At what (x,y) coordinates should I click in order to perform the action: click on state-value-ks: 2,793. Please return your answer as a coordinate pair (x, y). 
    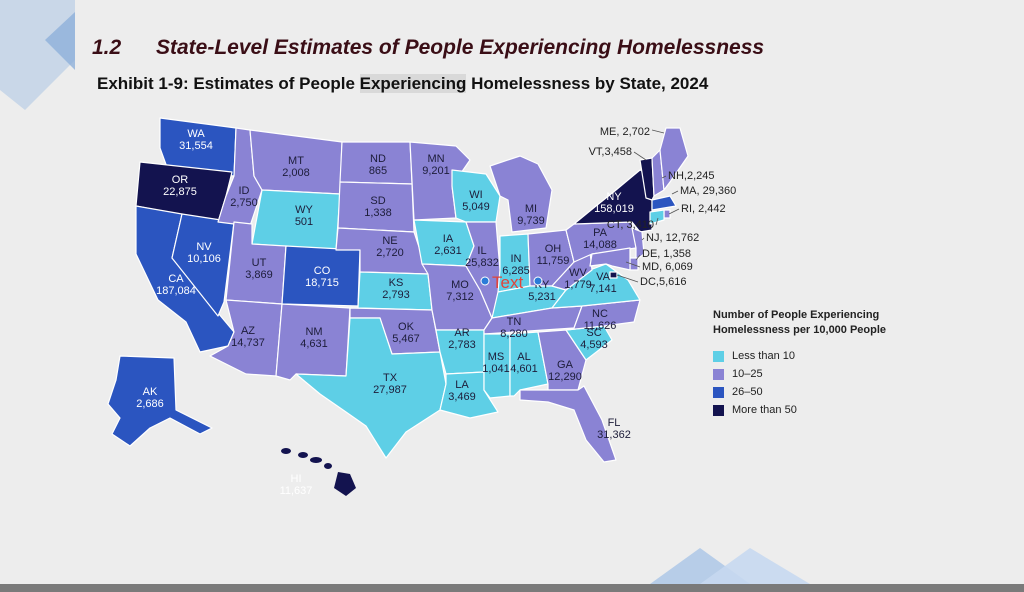
    Looking at the image, I should click on (396, 295).